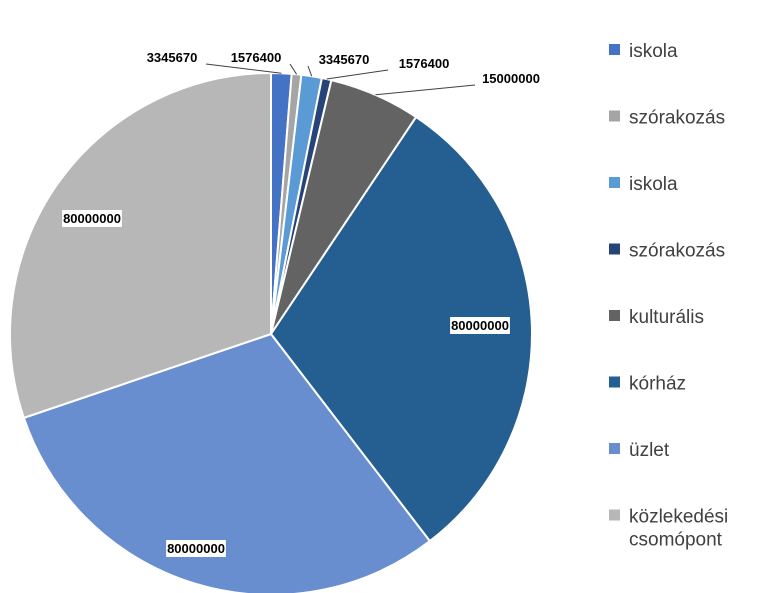 The width and height of the screenshot is (778, 593). What do you see at coordinates (657, 384) in the screenshot?
I see `legend-label-6: kórház` at bounding box center [657, 384].